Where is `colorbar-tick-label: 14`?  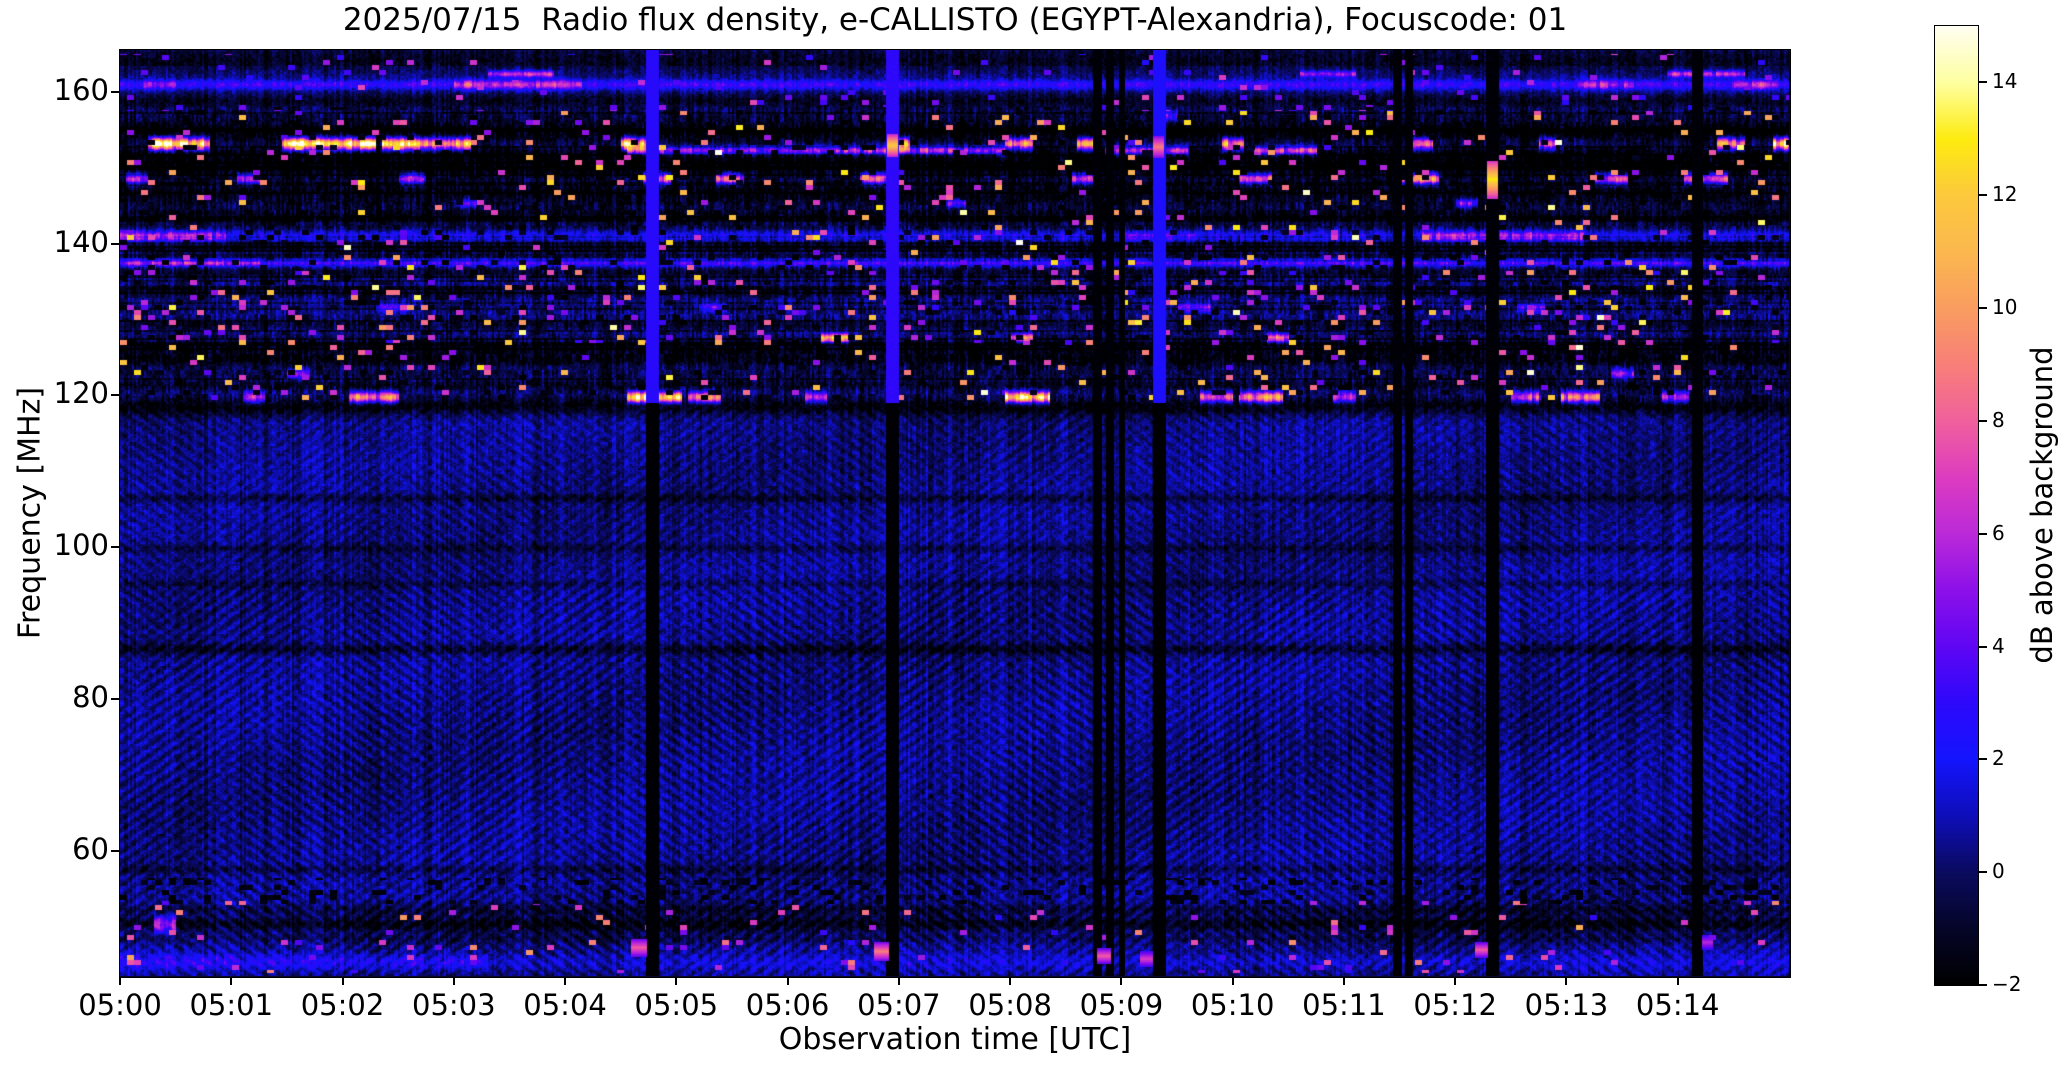
colorbar-tick-label: 14 is located at coordinates (2005, 81).